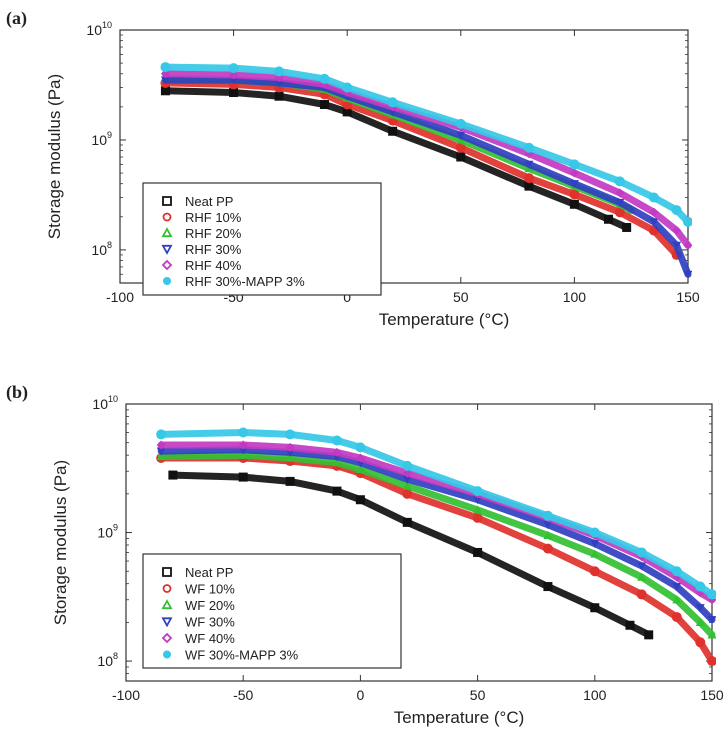  What do you see at coordinates (242, 655) in the screenshot?
I see `legend-label-5: WF 30%-MAPP 3%` at bounding box center [242, 655].